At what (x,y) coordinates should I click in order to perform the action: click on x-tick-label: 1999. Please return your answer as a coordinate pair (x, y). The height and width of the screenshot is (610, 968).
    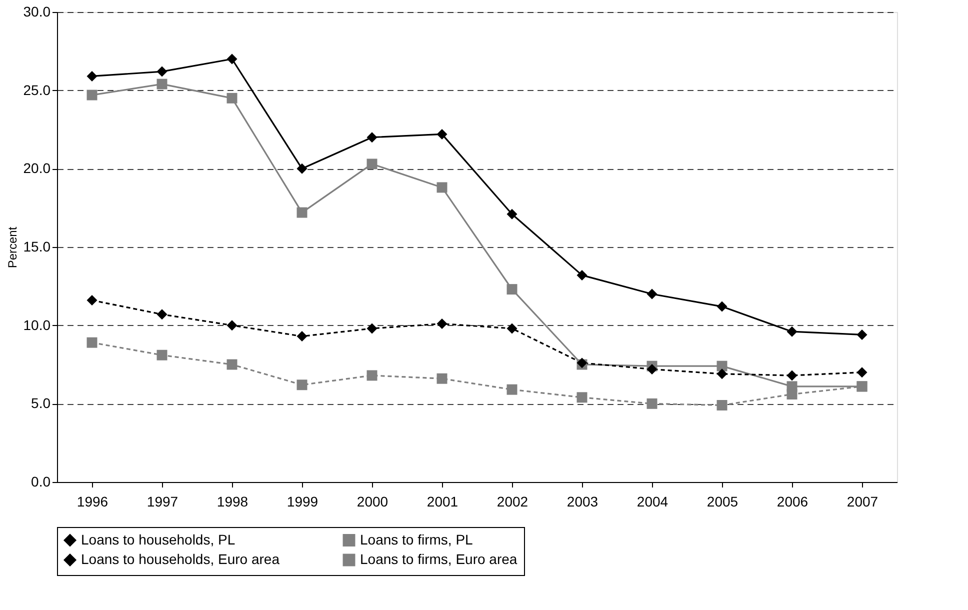
    Looking at the image, I should click on (302, 502).